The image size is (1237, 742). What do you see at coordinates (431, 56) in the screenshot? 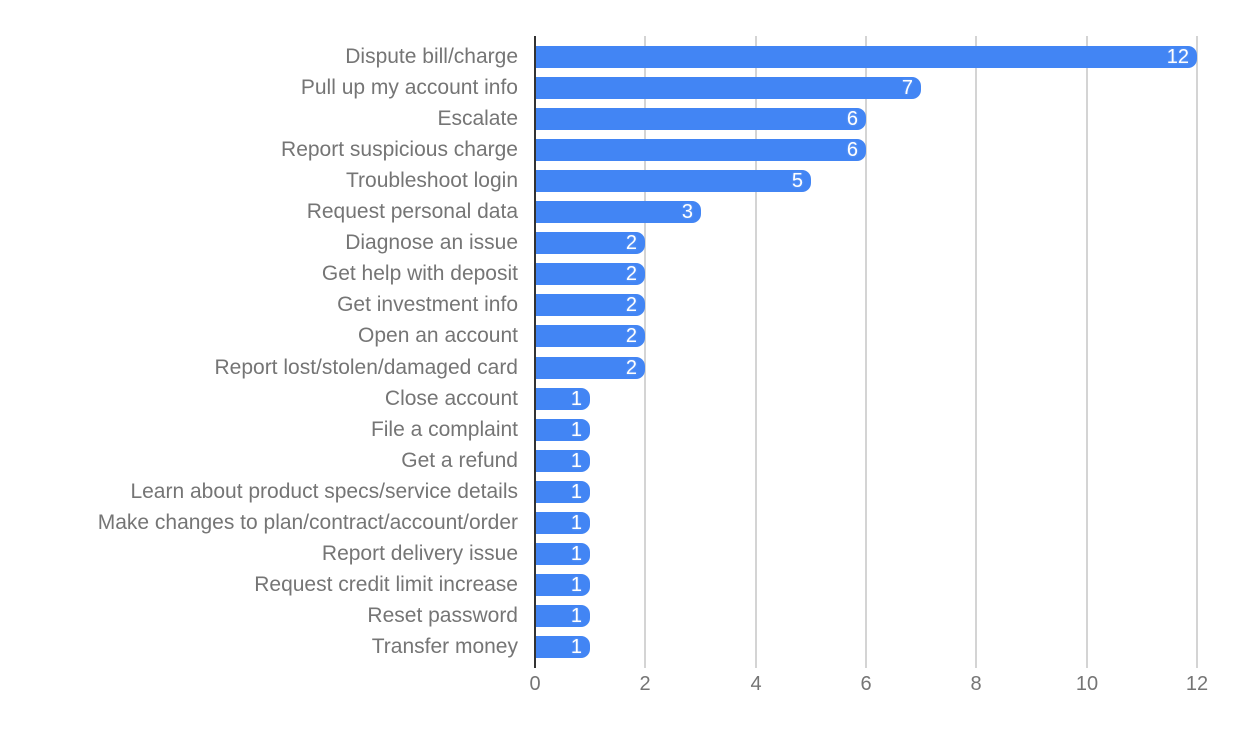
I see `category-label: Dispute bill/charge` at bounding box center [431, 56].